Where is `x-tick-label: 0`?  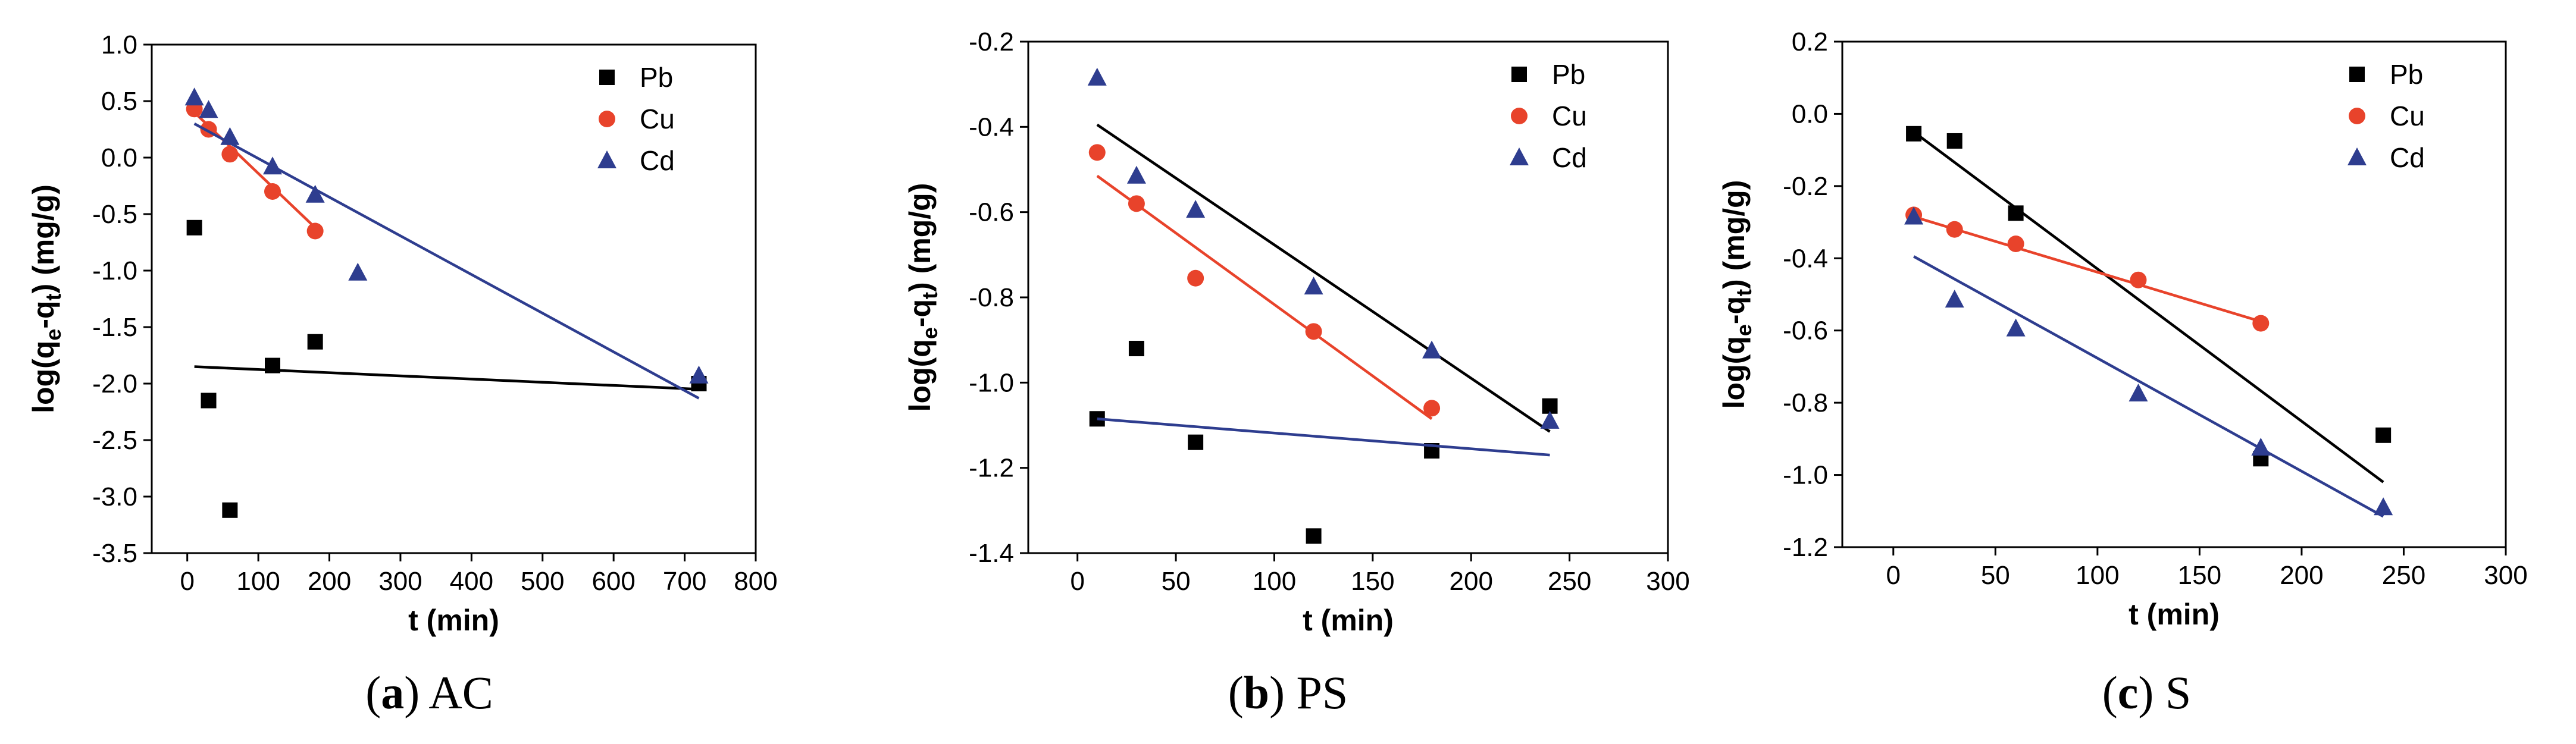 x-tick-label: 0 is located at coordinates (187, 581).